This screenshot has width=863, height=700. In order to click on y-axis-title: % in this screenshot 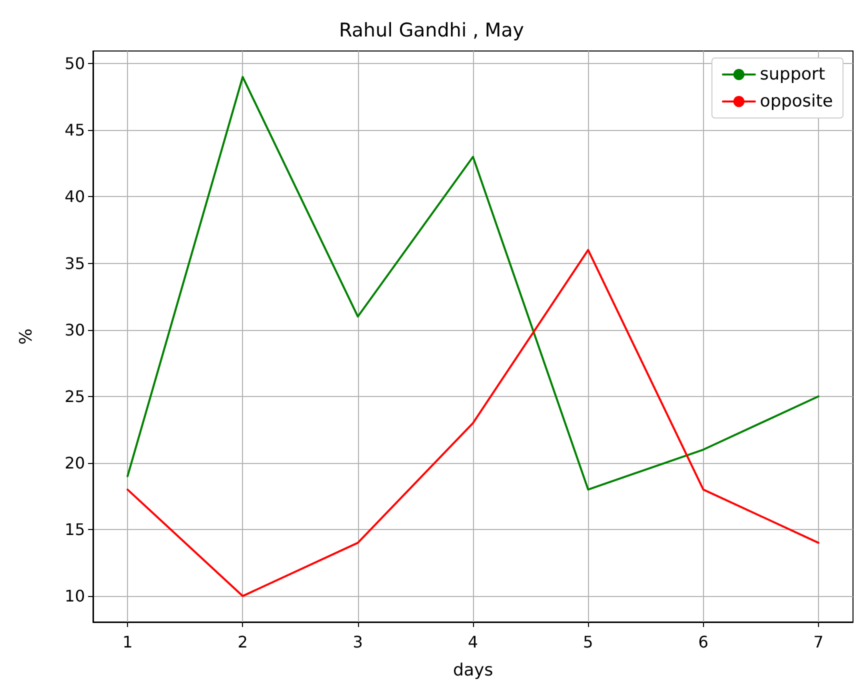, I will do `click(26, 336)`.